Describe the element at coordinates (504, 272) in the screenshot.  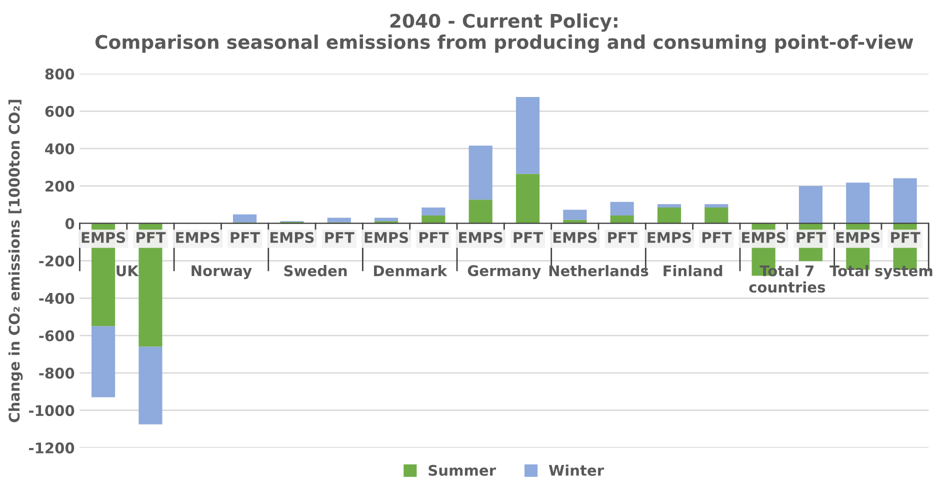
I see `annotation: Germany` at that location.